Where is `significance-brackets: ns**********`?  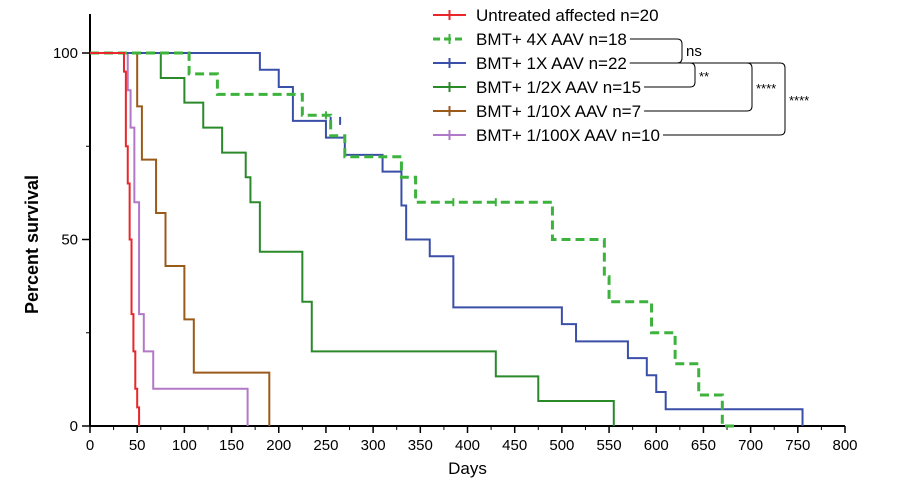 significance-brackets: ns********** is located at coordinates (719, 87).